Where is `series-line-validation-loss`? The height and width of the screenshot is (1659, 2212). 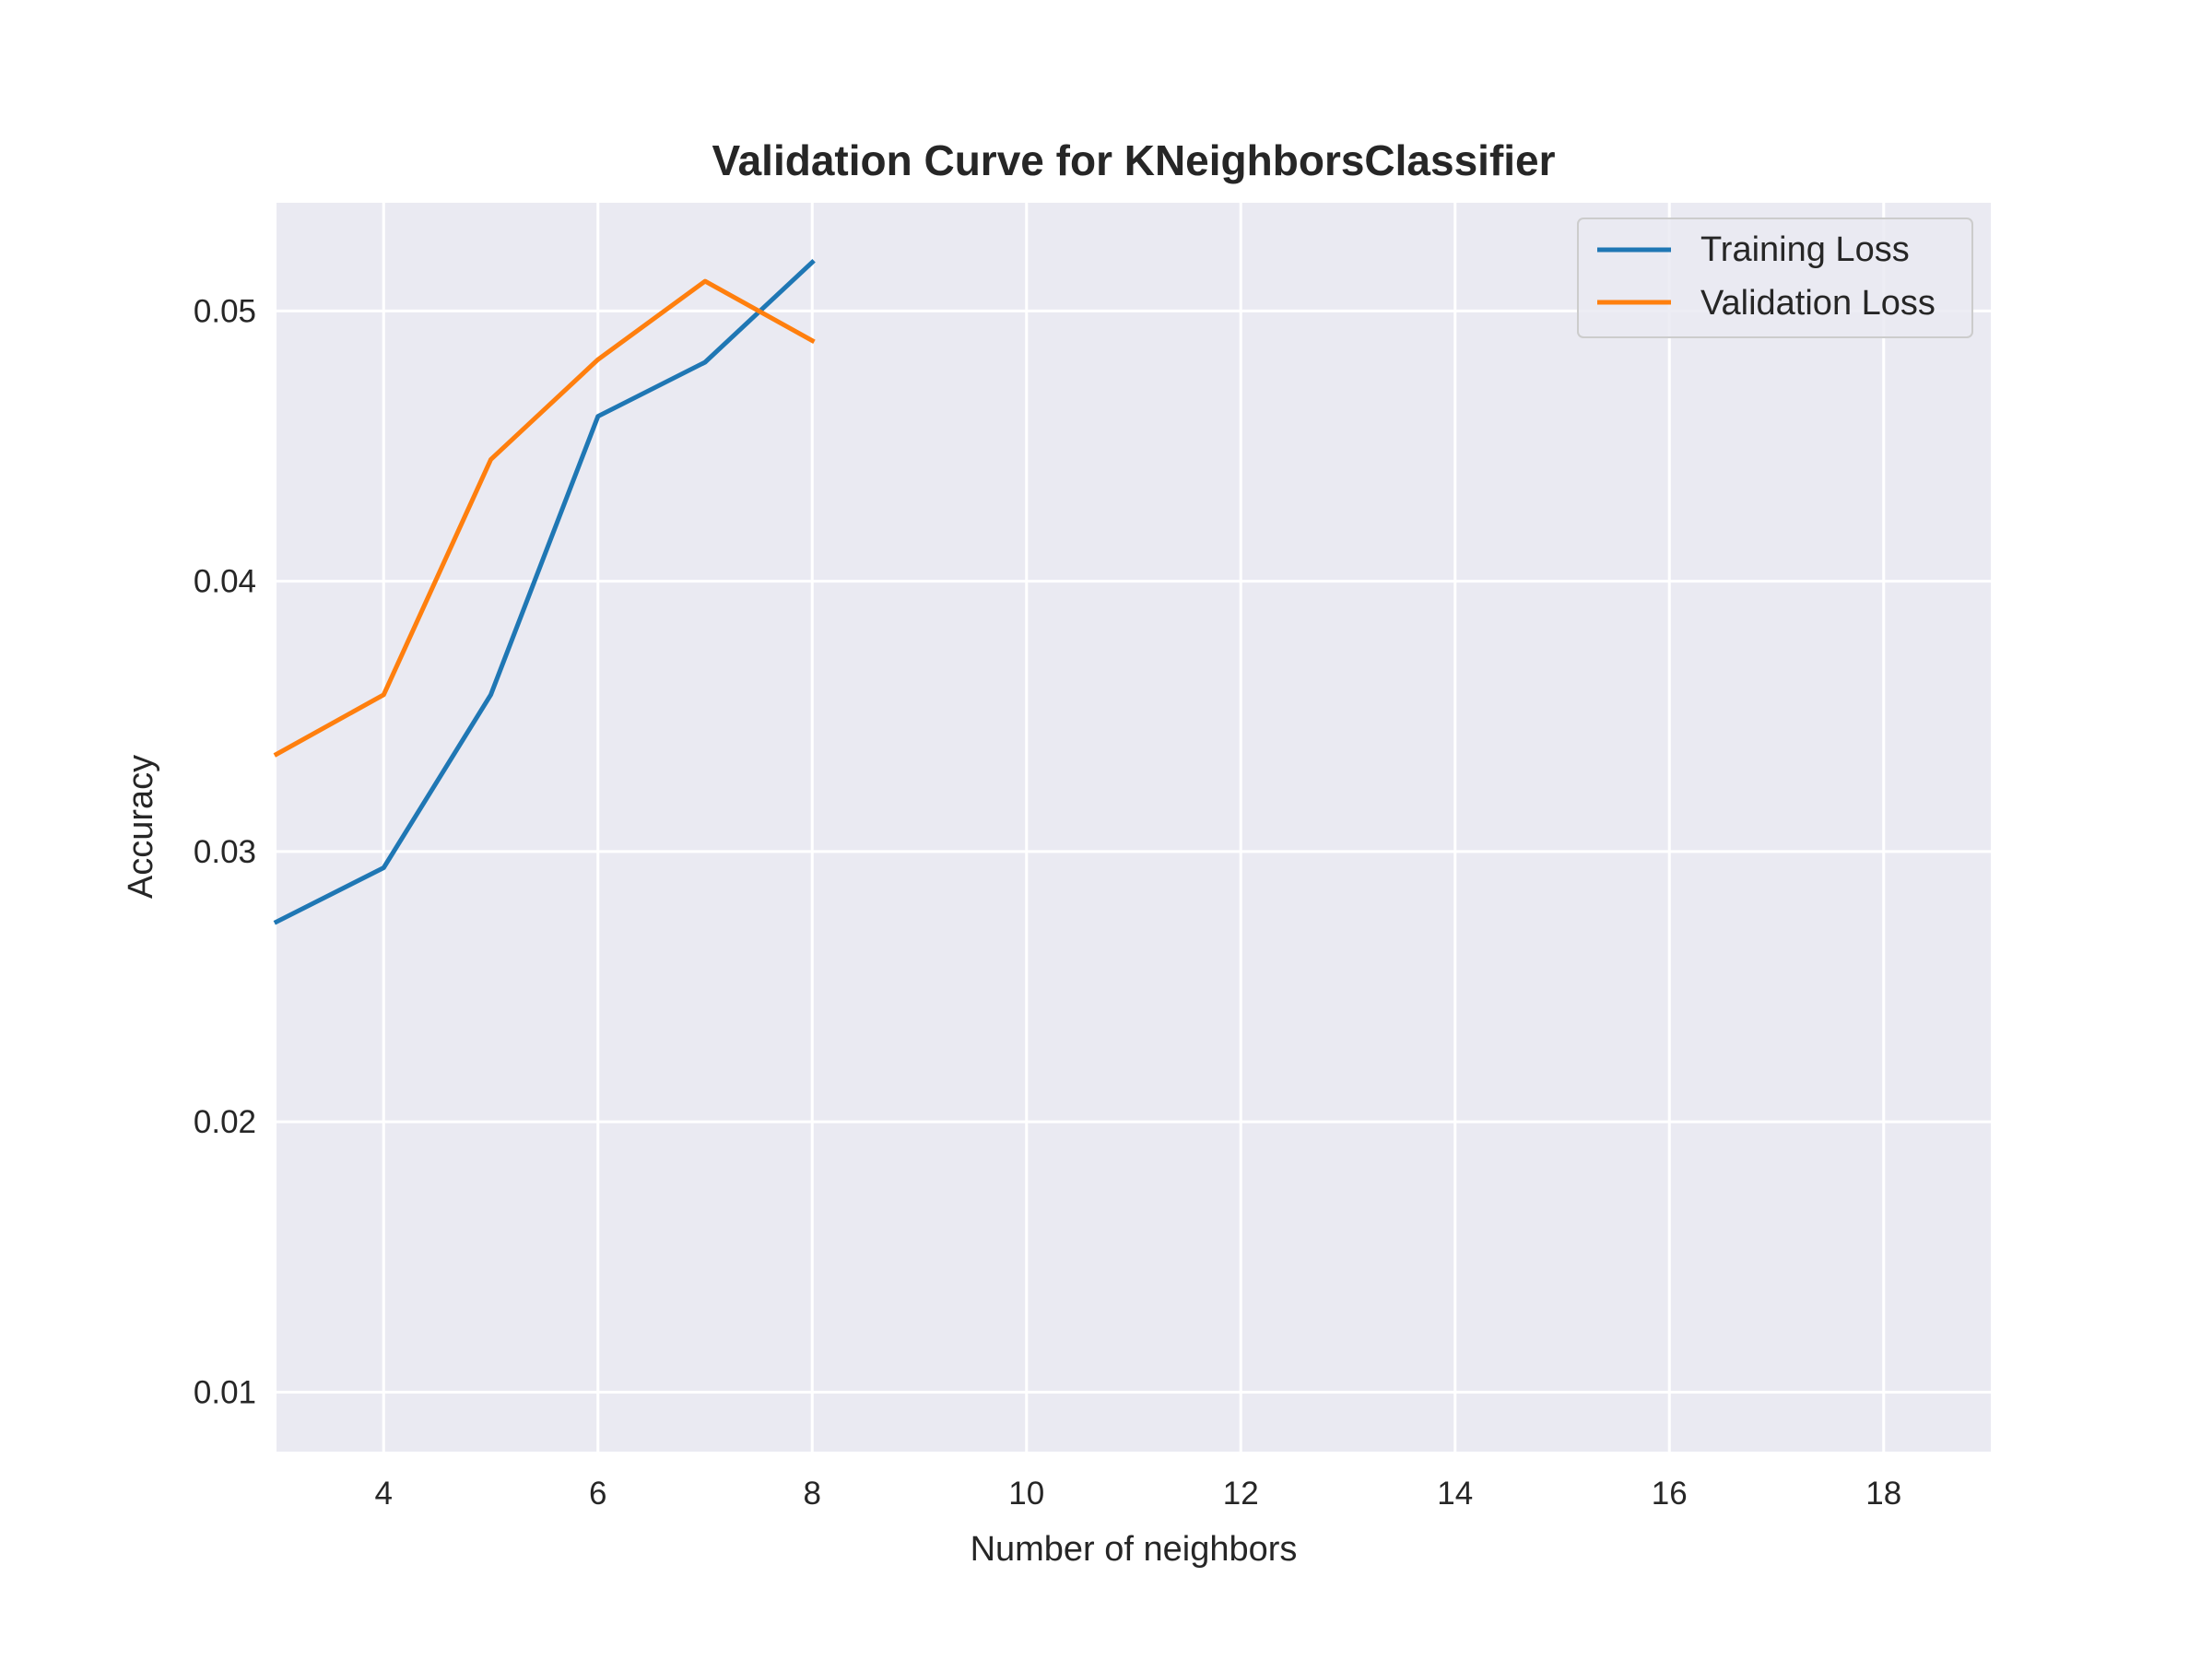
series-line-validation-loss is located at coordinates (544, 518).